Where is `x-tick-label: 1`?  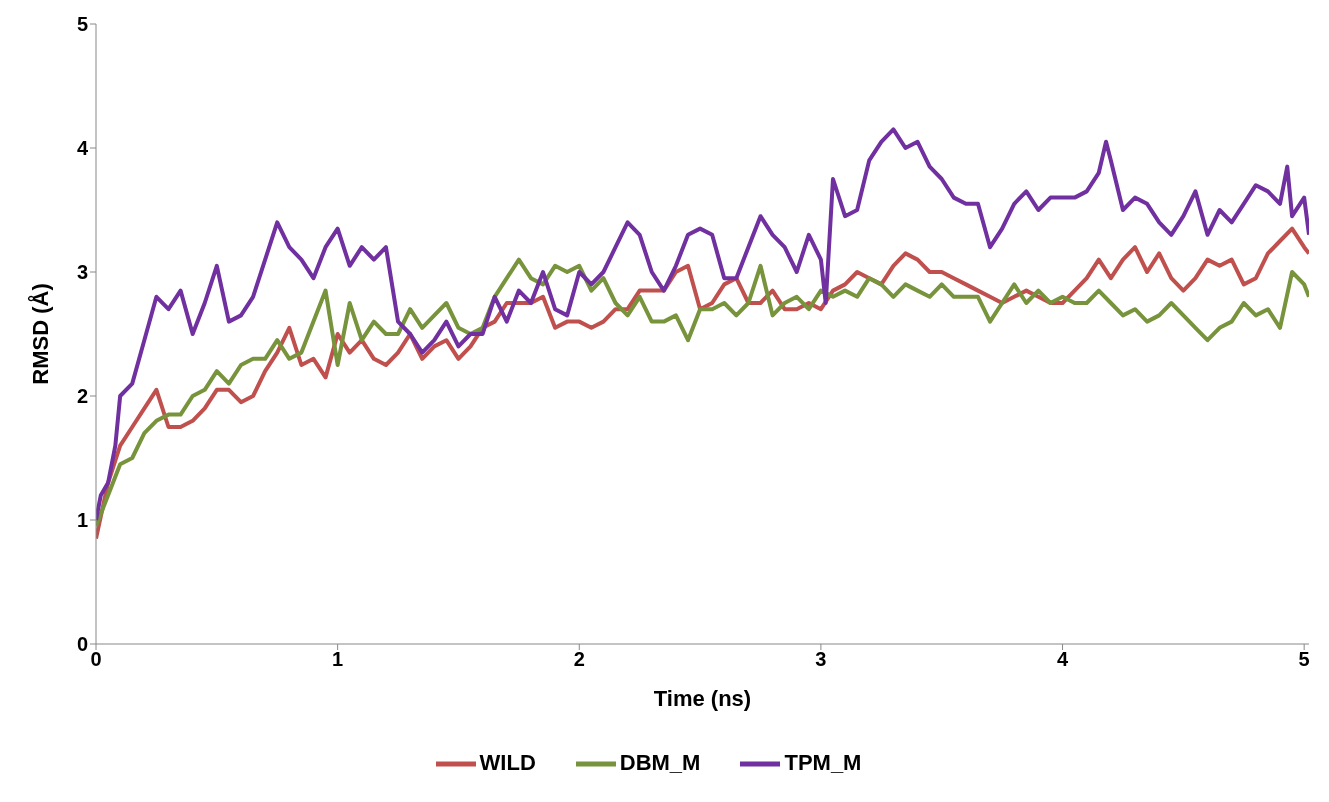 x-tick-label: 1 is located at coordinates (338, 659).